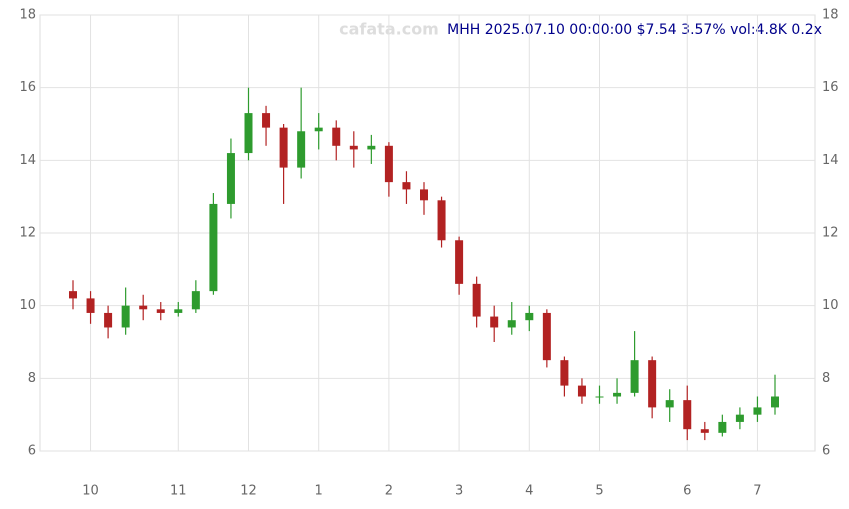 The image size is (849, 509). I want to click on y-tick-label: 12, so click(27, 233).